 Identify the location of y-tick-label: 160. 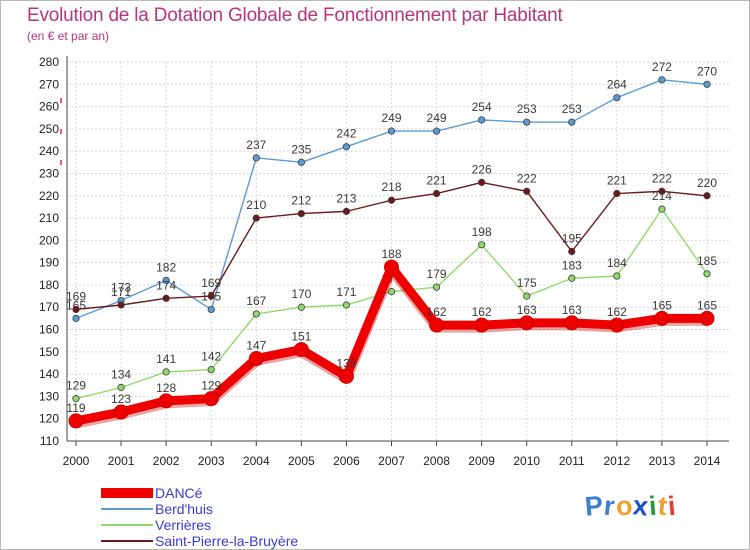
(49, 330).